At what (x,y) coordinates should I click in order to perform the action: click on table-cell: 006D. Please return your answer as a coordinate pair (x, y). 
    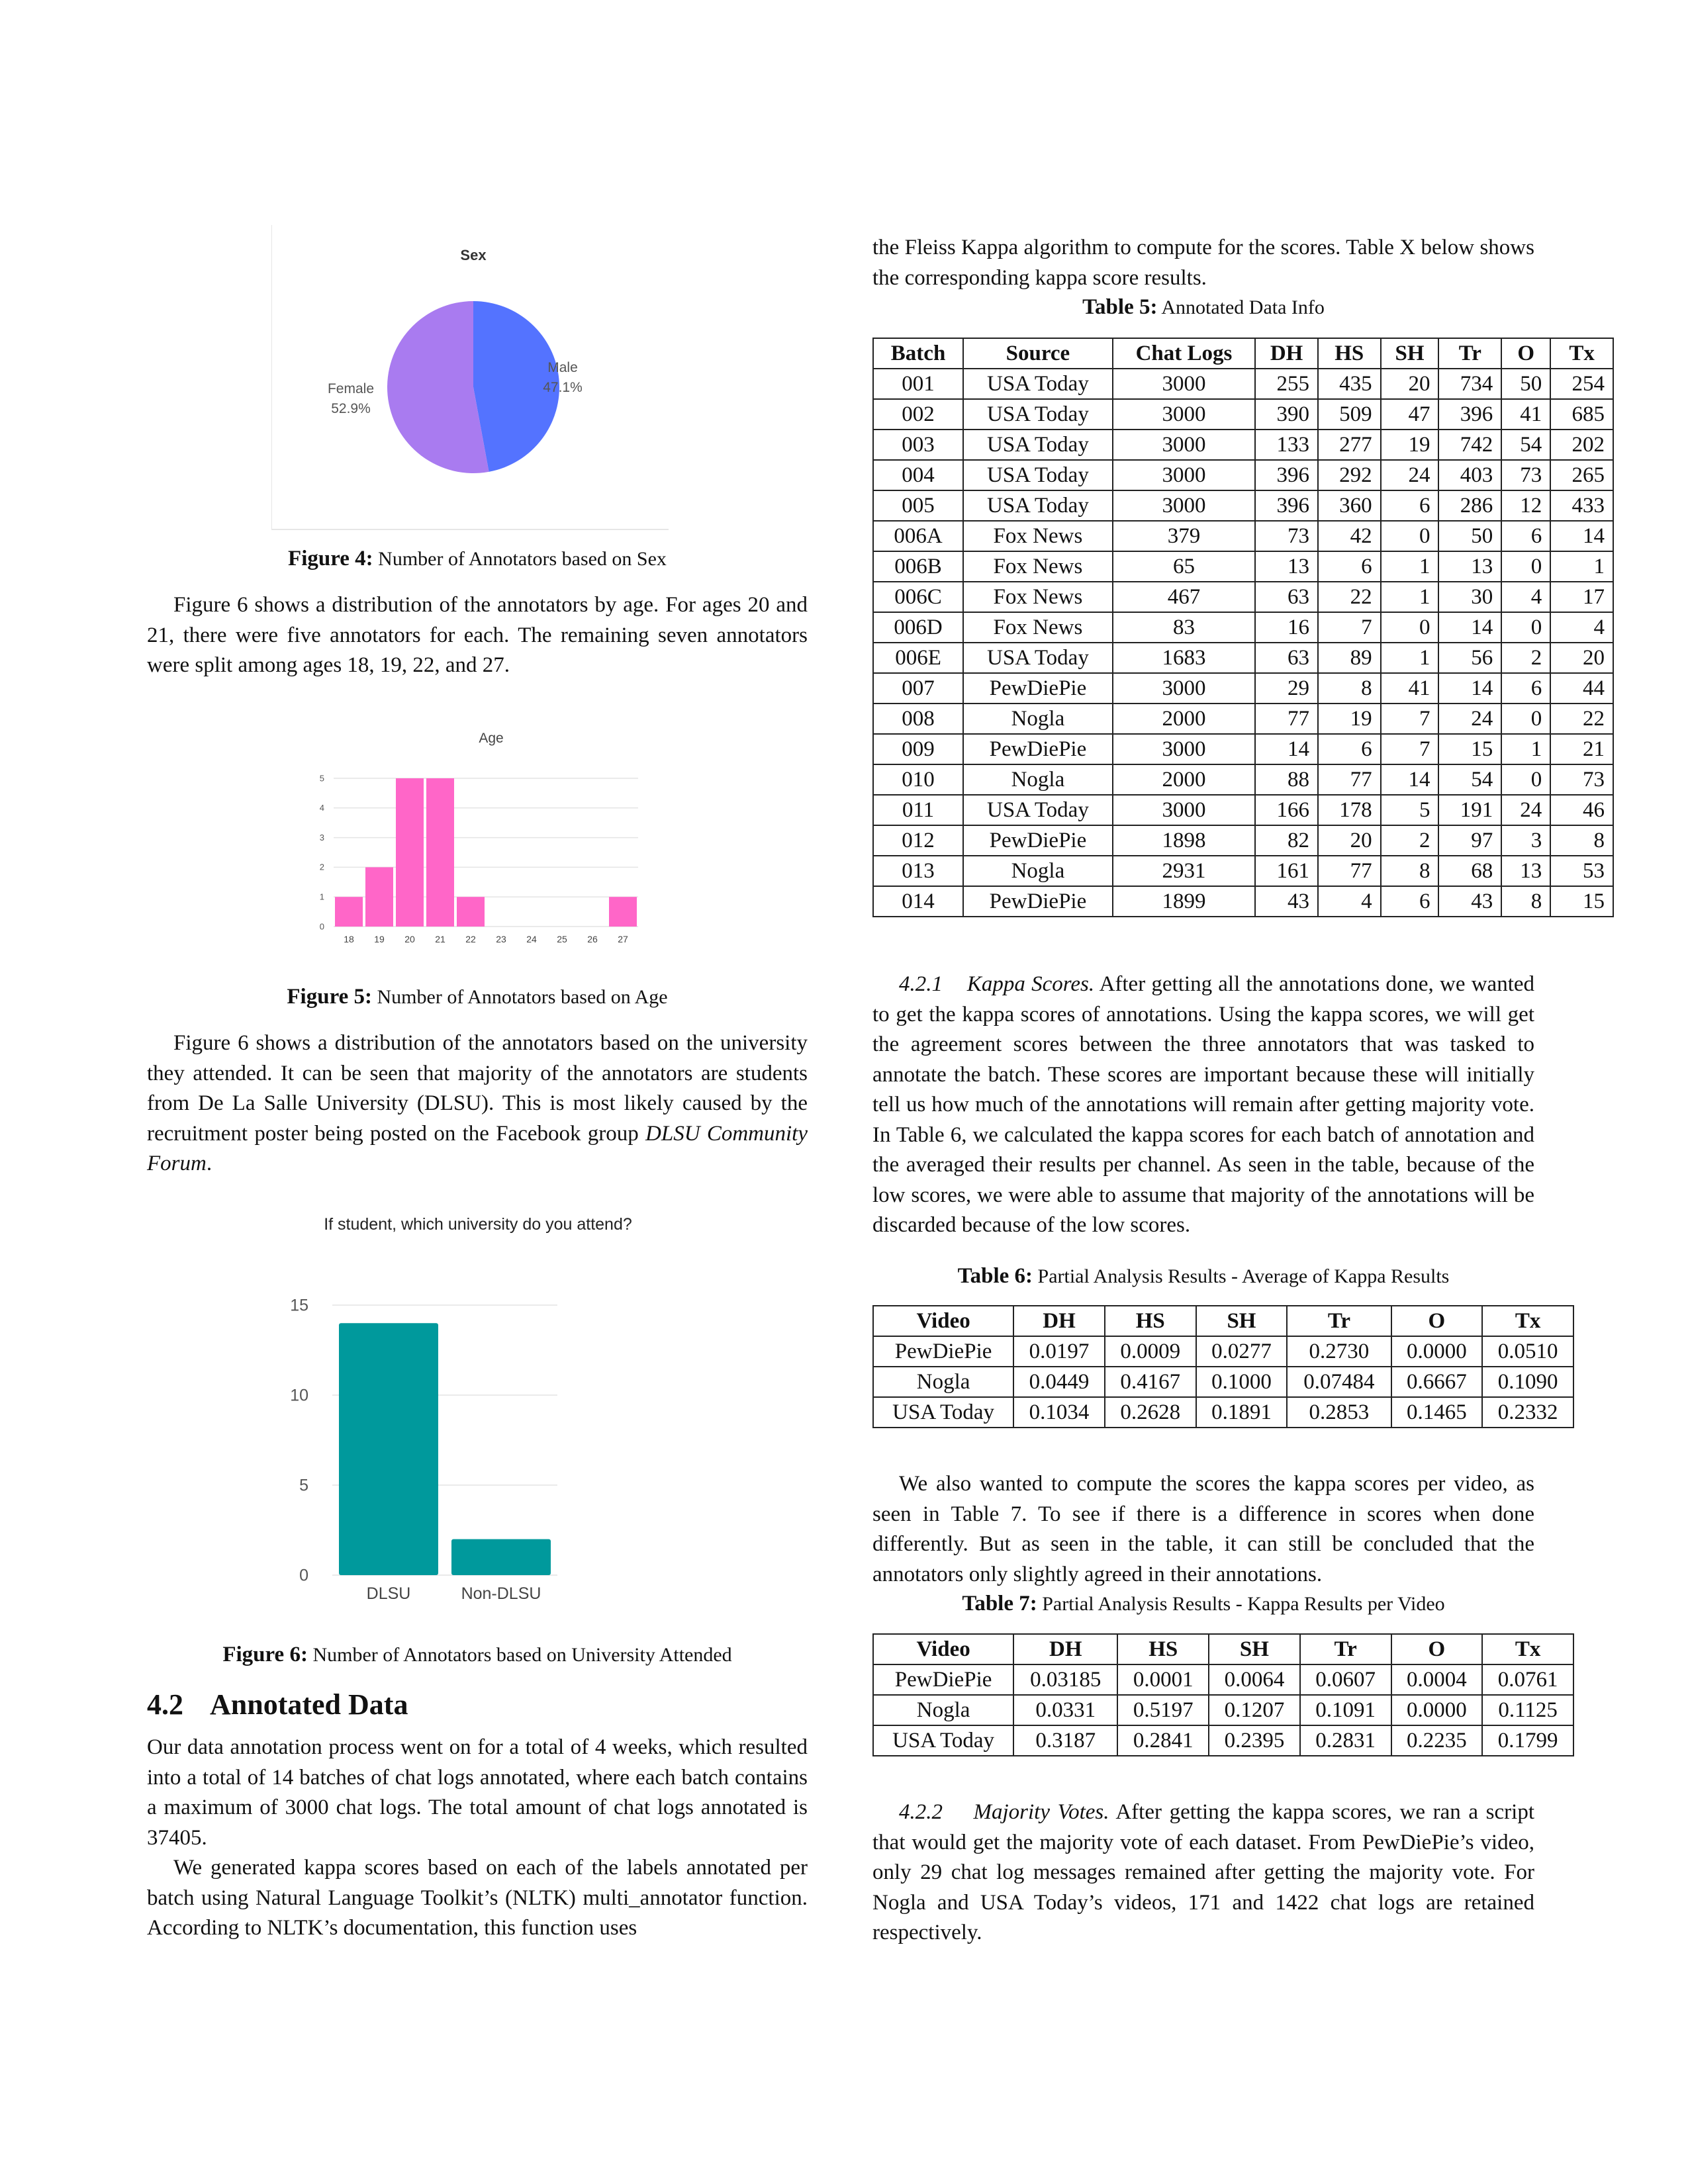
    Looking at the image, I should click on (918, 627).